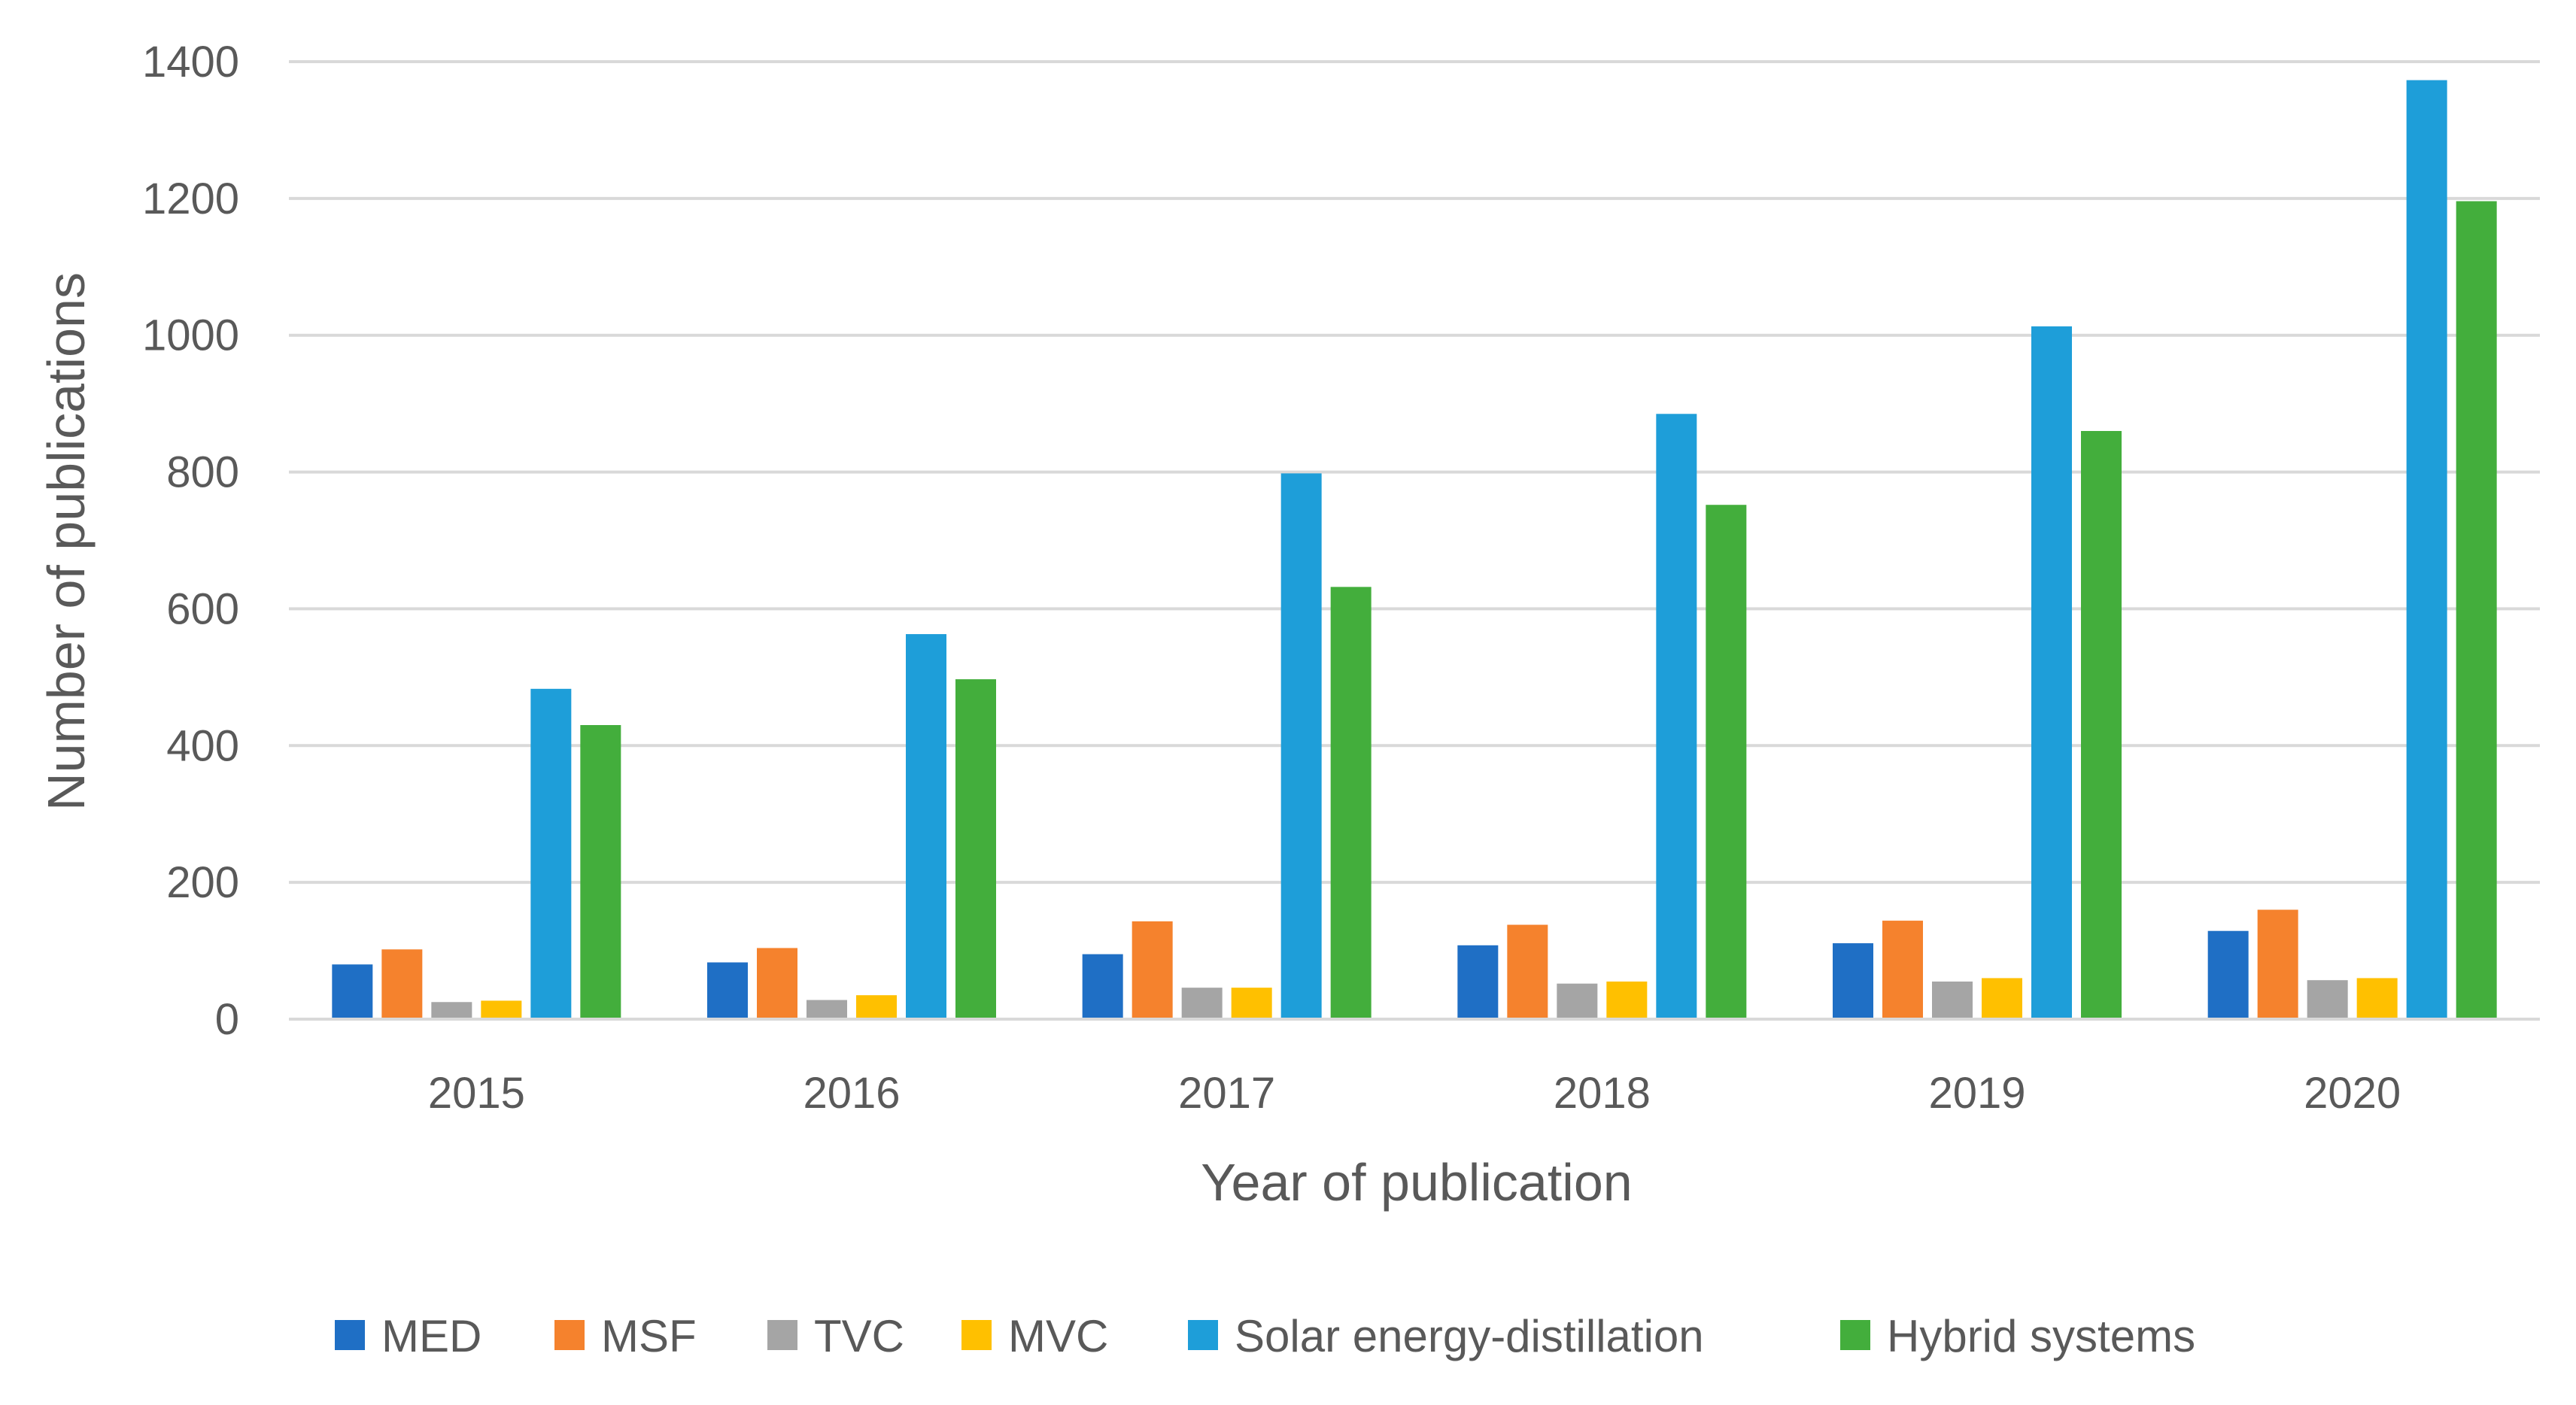 The image size is (2576, 1405). Describe the element at coordinates (1478, 982) in the screenshot. I see `bar-med-2018` at that location.